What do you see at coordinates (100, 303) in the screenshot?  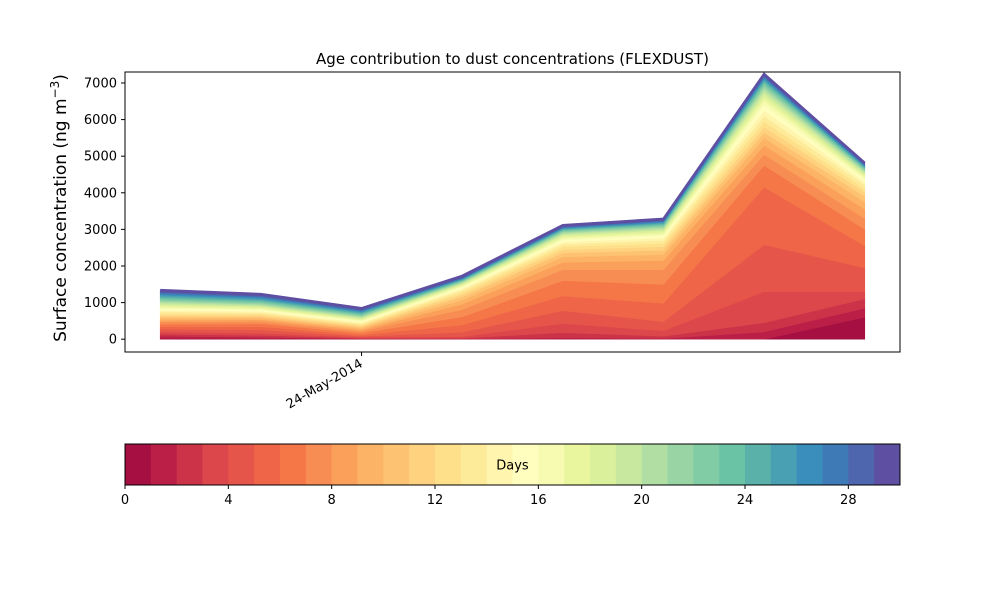 I see `y-tick-label: 1000` at bounding box center [100, 303].